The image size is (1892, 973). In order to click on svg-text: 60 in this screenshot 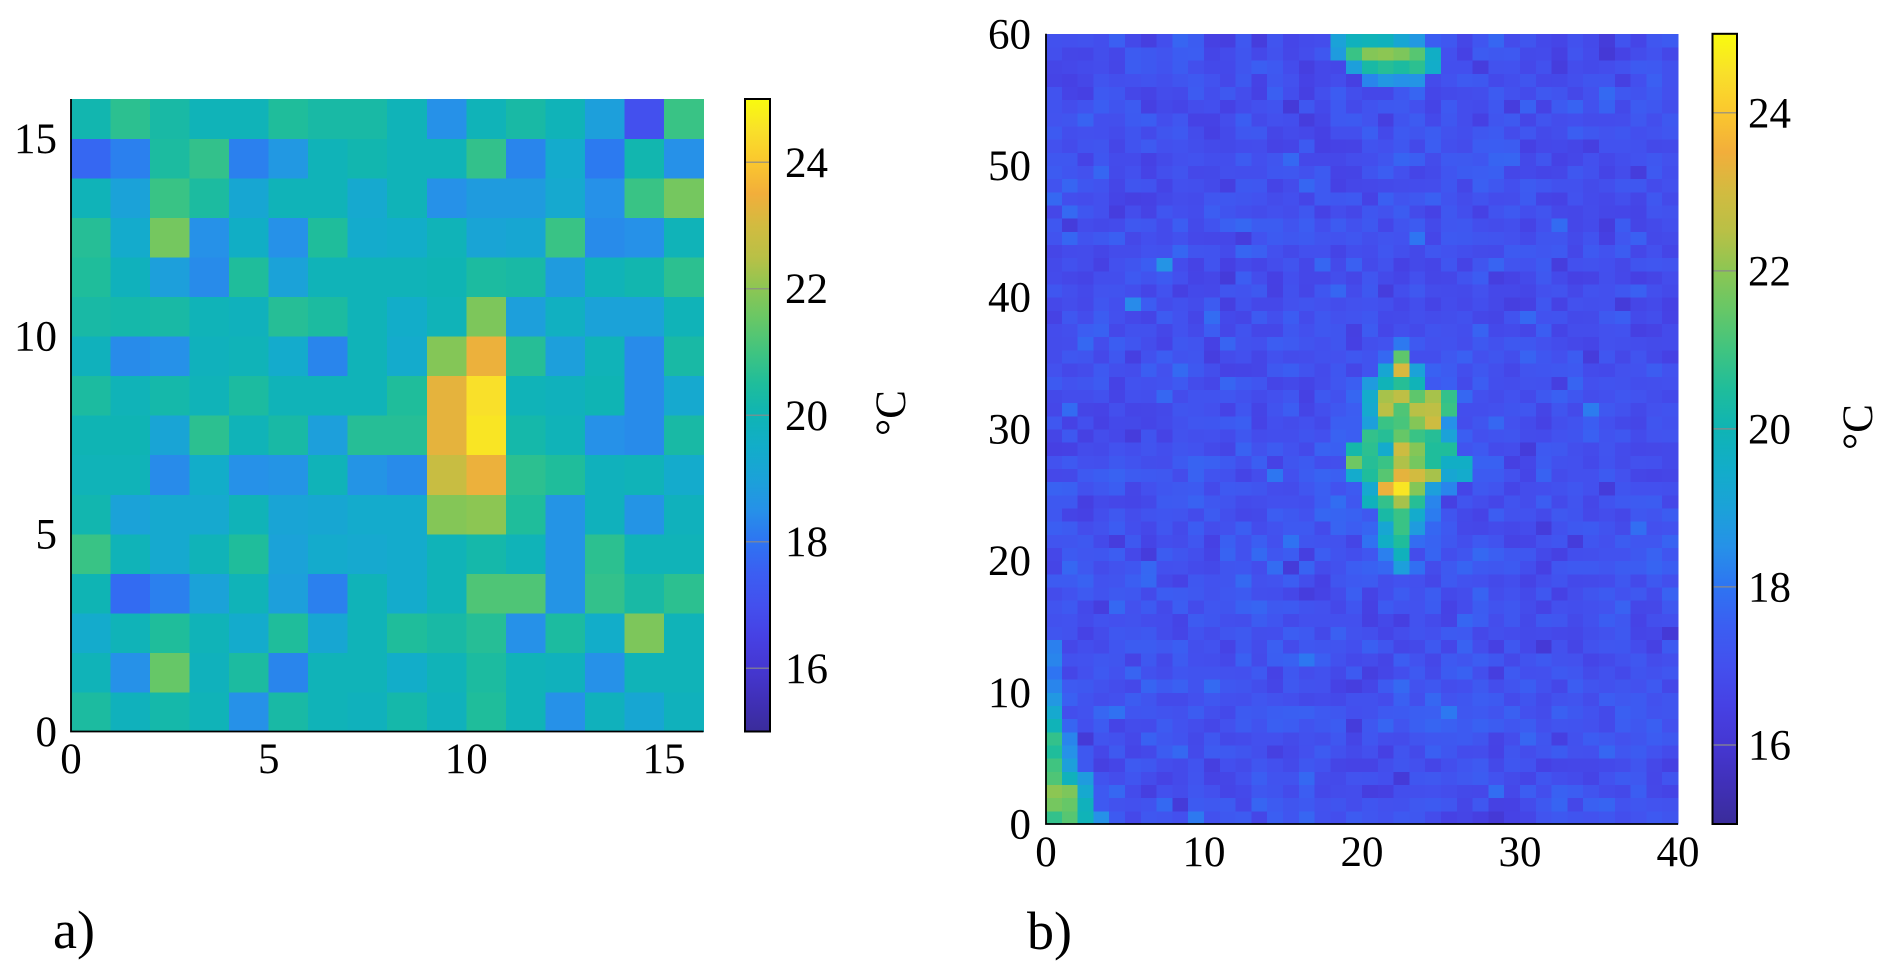, I will do `click(1009, 34)`.